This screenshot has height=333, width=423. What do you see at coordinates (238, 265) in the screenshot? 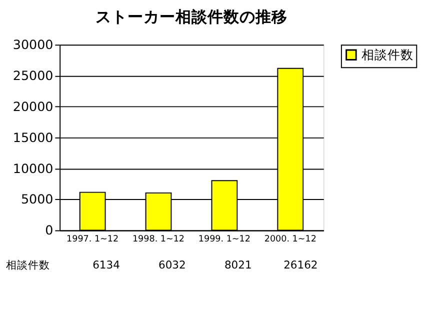
I see `data-label: 8021` at bounding box center [238, 265].